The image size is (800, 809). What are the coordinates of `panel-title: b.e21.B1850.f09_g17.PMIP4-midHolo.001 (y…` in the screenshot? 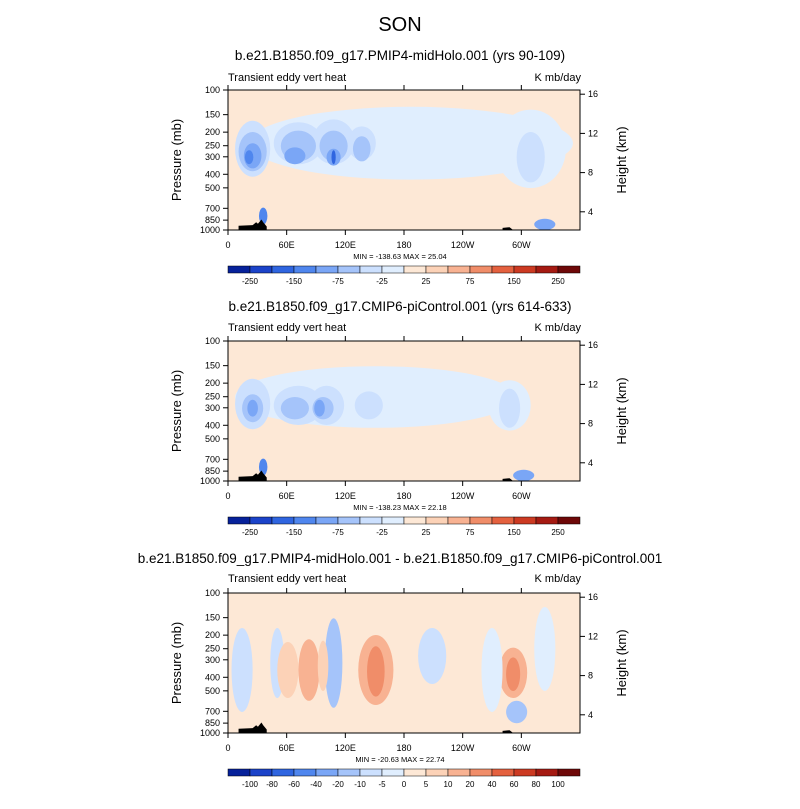 It's located at (400, 55).